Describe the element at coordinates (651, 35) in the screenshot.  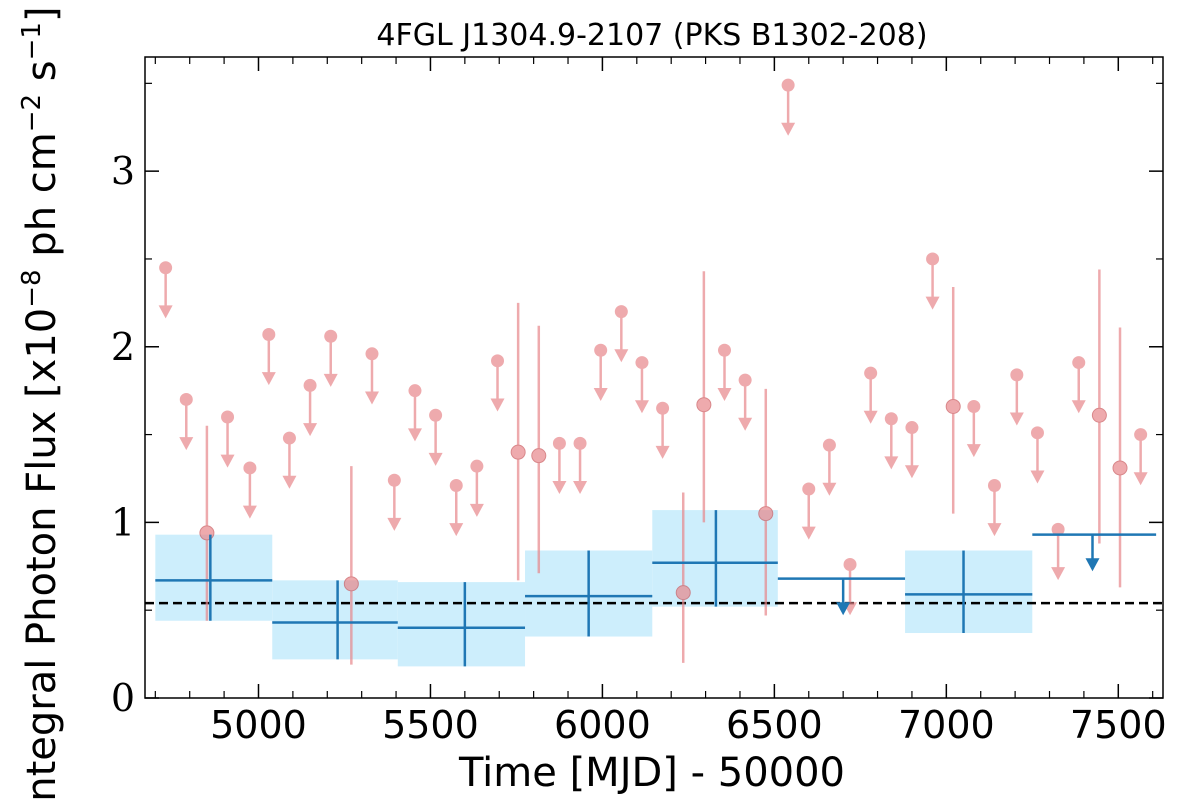
I see `chart-title: 4FGL J1304.9-2107 (PKS B1302-208)` at that location.